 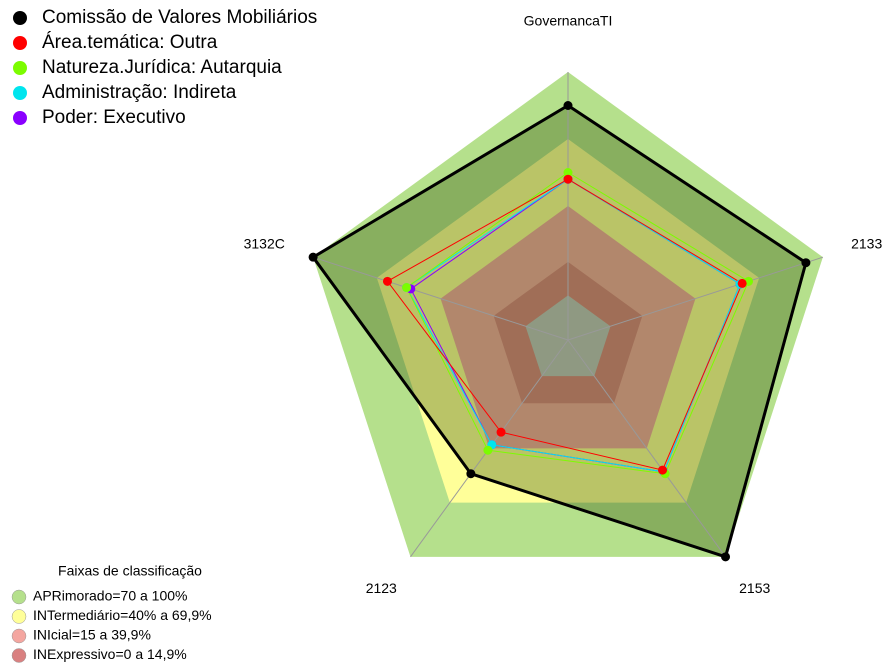 What do you see at coordinates (110, 654) in the screenshot?
I see `band-legend-label: INExpressivo=0 a 14,9%` at bounding box center [110, 654].